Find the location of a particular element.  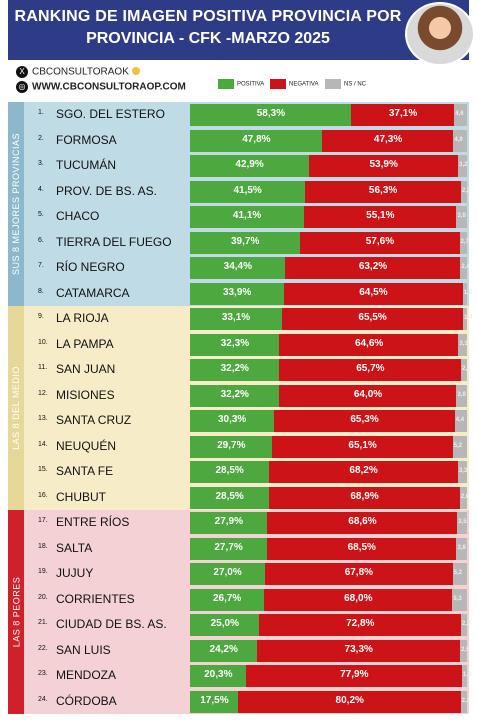

group-label: LAS 8 PEORES is located at coordinates (16, 612).